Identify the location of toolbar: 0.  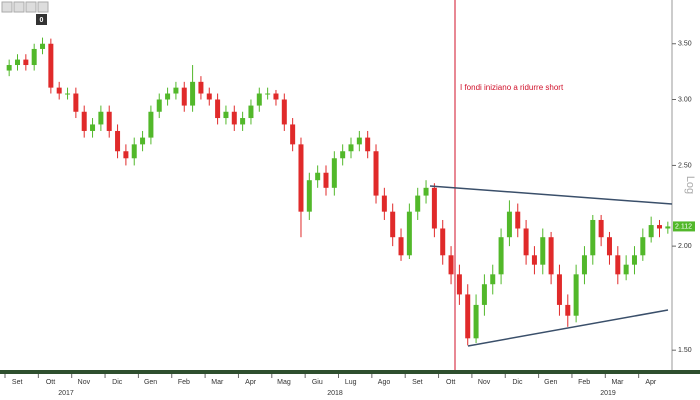
(25, 13).